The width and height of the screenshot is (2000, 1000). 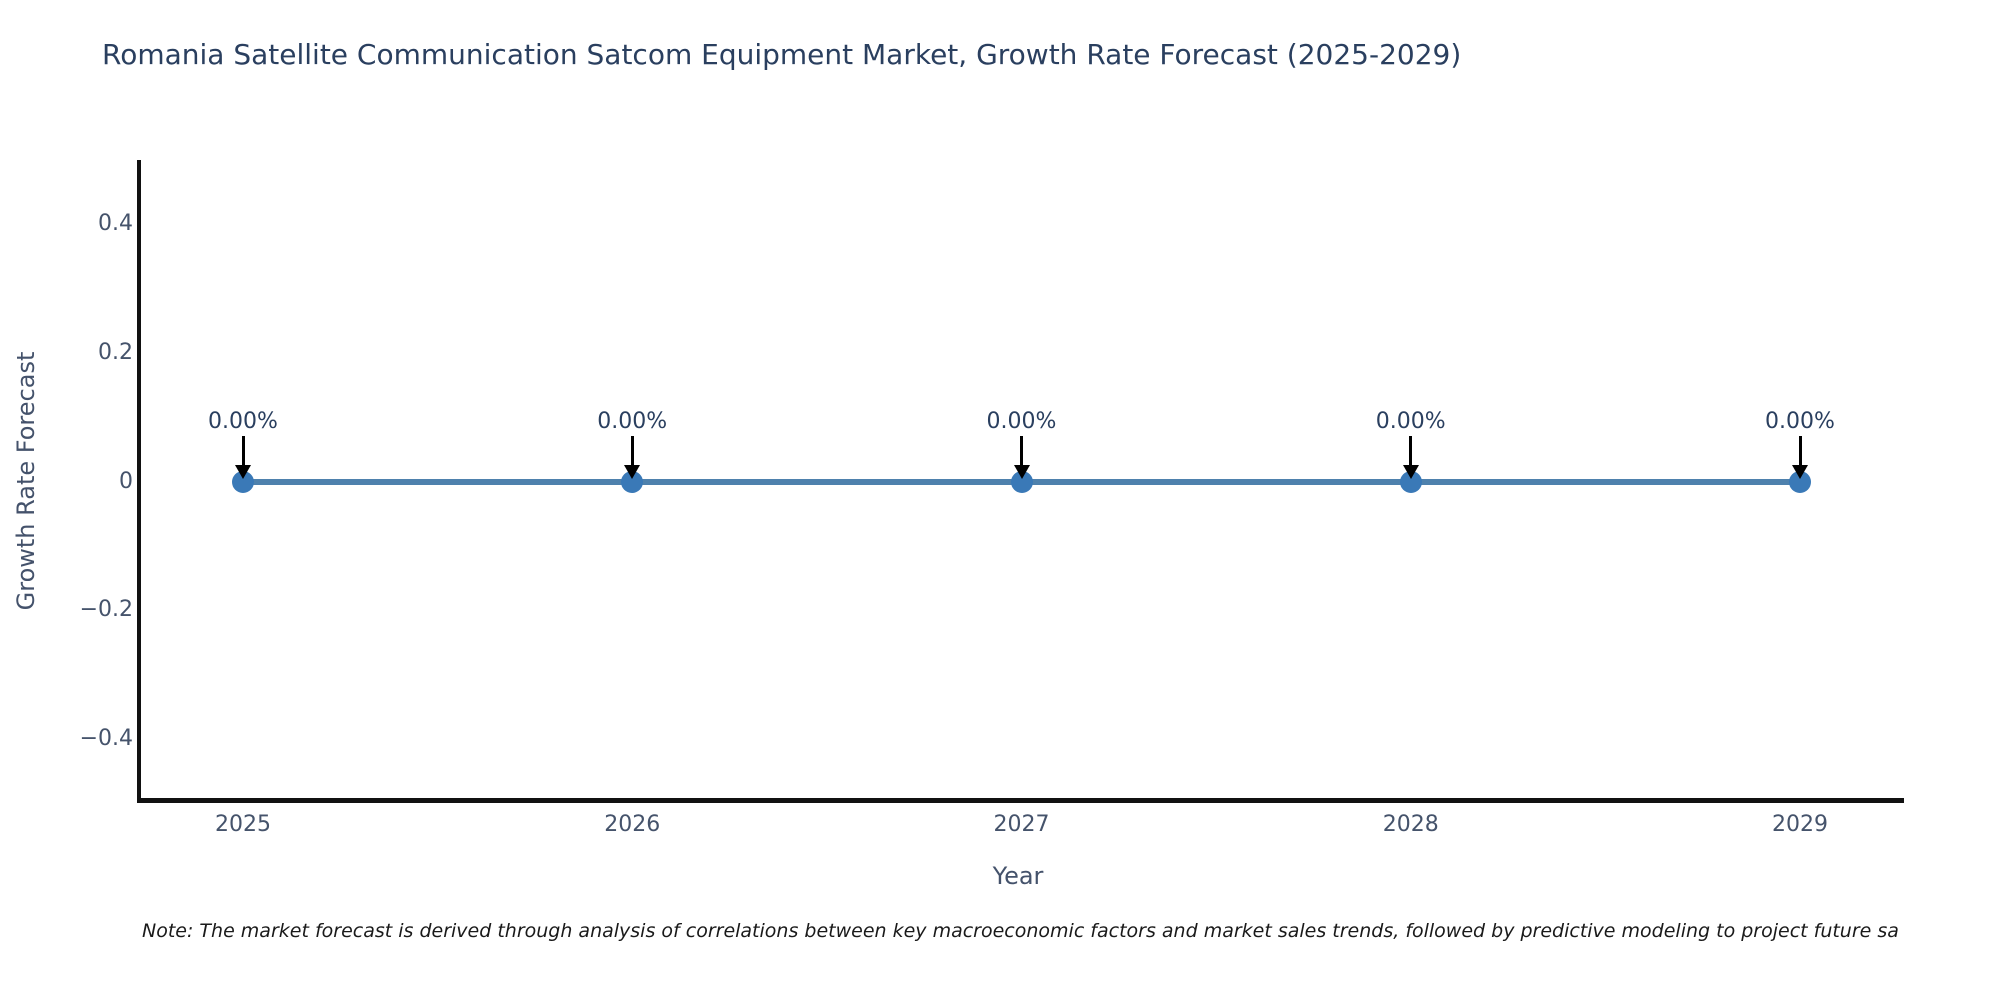 What do you see at coordinates (115, 352) in the screenshot?
I see `y-tick-label: 0.2` at bounding box center [115, 352].